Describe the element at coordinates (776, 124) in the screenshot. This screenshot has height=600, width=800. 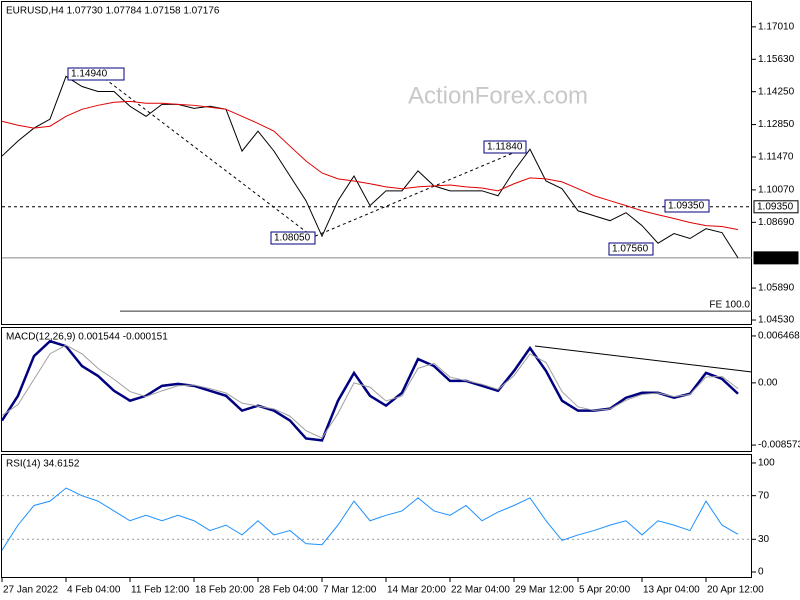
I see `y-tick-label: 1.12850` at that location.